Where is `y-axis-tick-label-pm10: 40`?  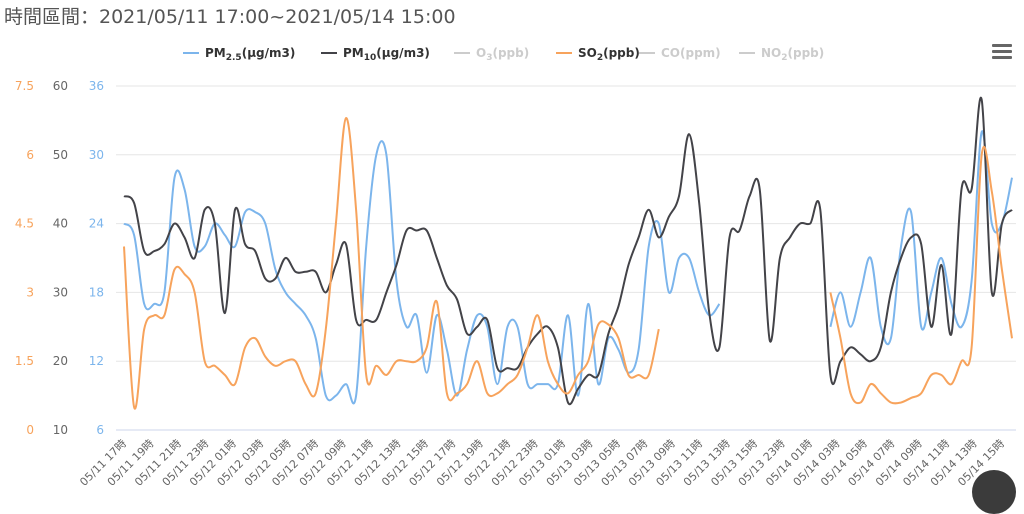 y-axis-tick-label-pm10: 40 is located at coordinates (60, 224).